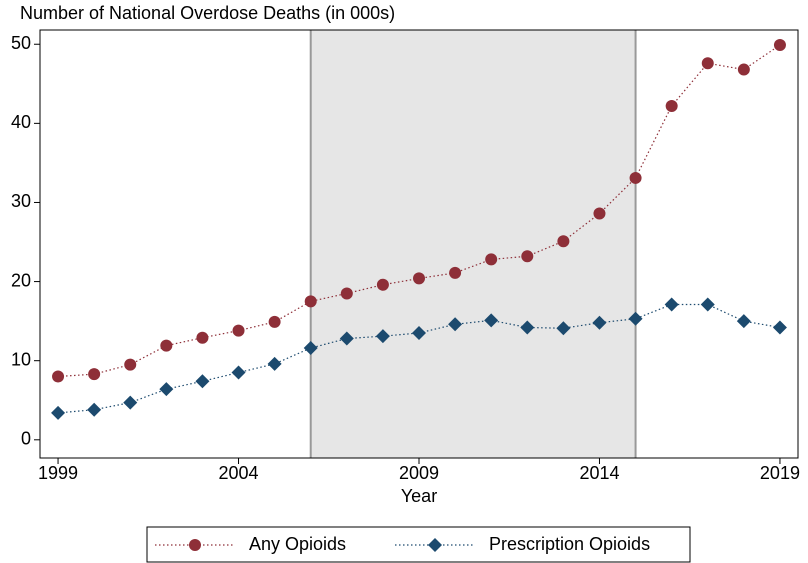  Describe the element at coordinates (21, 122) in the screenshot. I see `y-tick-label: 40` at that location.